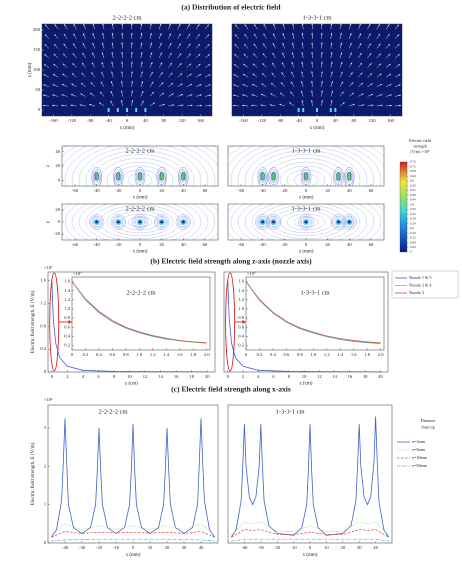 The image size is (462, 570). Describe the element at coordinates (127, 70) in the screenshot. I see `field-background` at that location.